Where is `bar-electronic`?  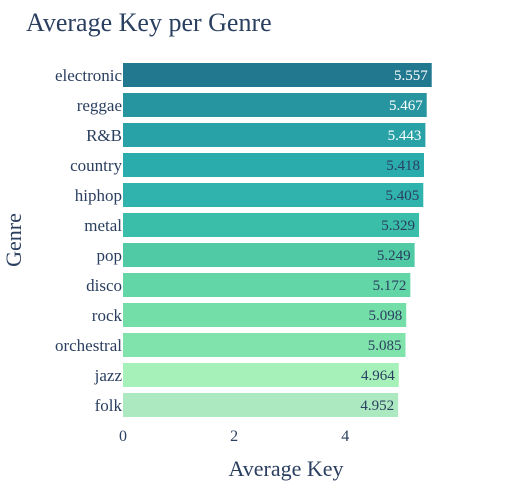
bar-electronic is located at coordinates (277, 75).